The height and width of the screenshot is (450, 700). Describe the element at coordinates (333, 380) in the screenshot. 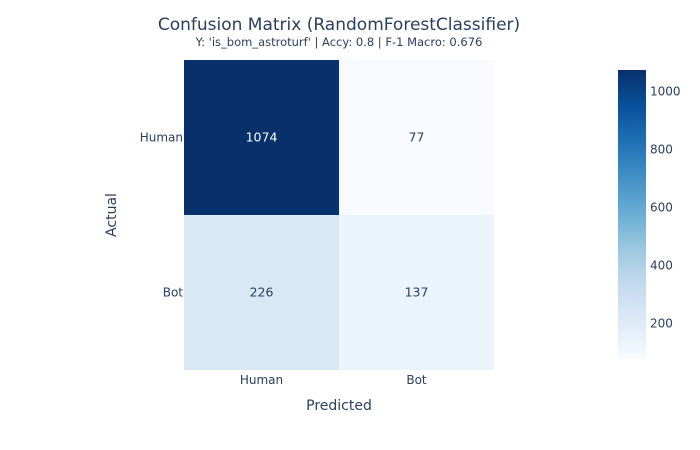

I see `x-axis-ticks: Human Bot` at that location.